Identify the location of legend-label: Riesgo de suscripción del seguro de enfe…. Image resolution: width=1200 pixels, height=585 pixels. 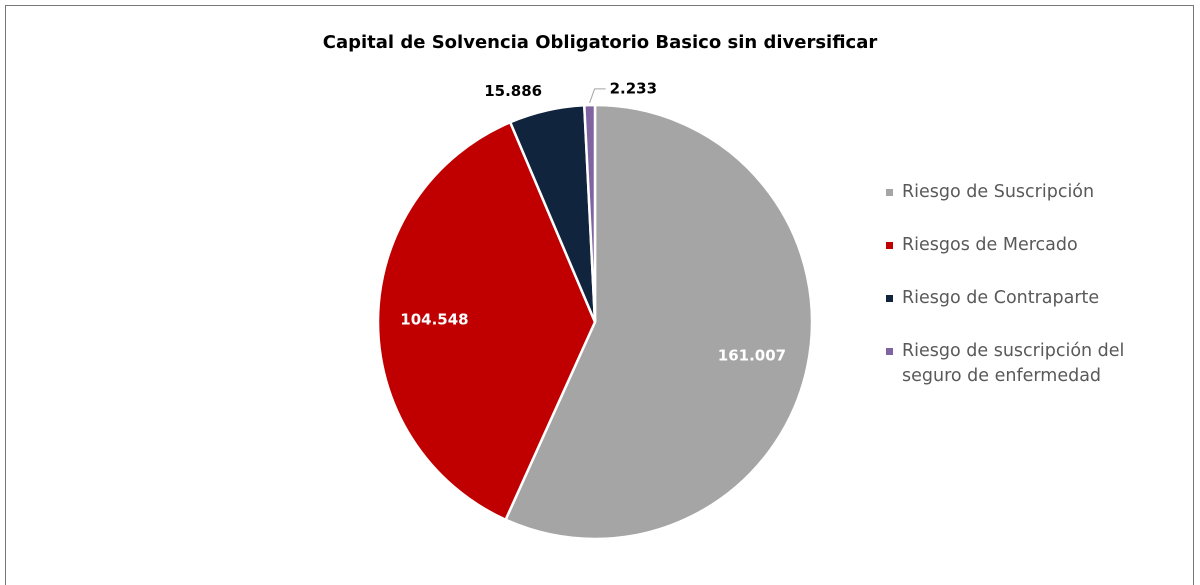
(1013, 363).